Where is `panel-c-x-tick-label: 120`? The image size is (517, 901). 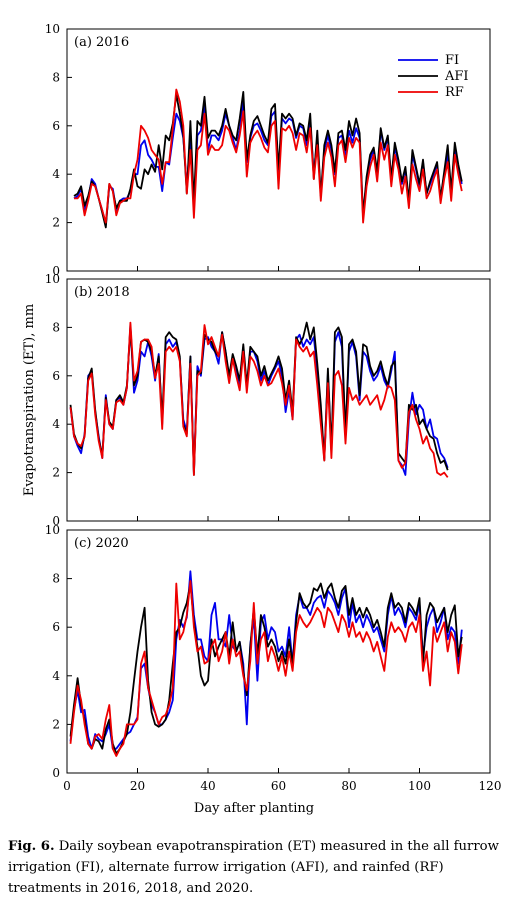
panel-c-x-tick-label: 120 is located at coordinates (490, 786).